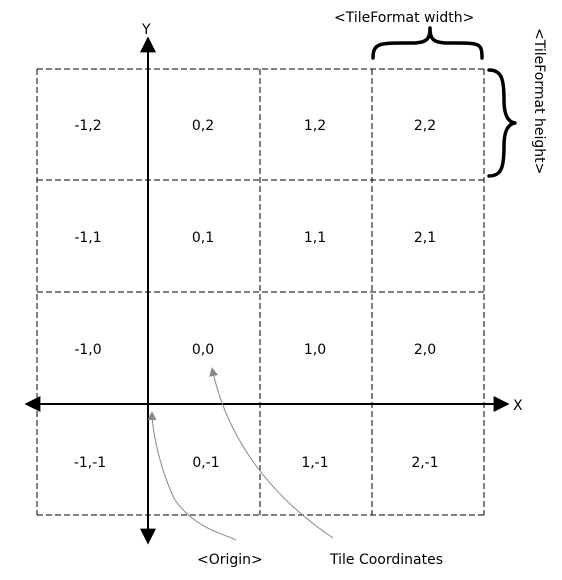 The image size is (562, 580). Describe the element at coordinates (539, 101) in the screenshot. I see `tile-height-label: <TileFormat height>` at that location.